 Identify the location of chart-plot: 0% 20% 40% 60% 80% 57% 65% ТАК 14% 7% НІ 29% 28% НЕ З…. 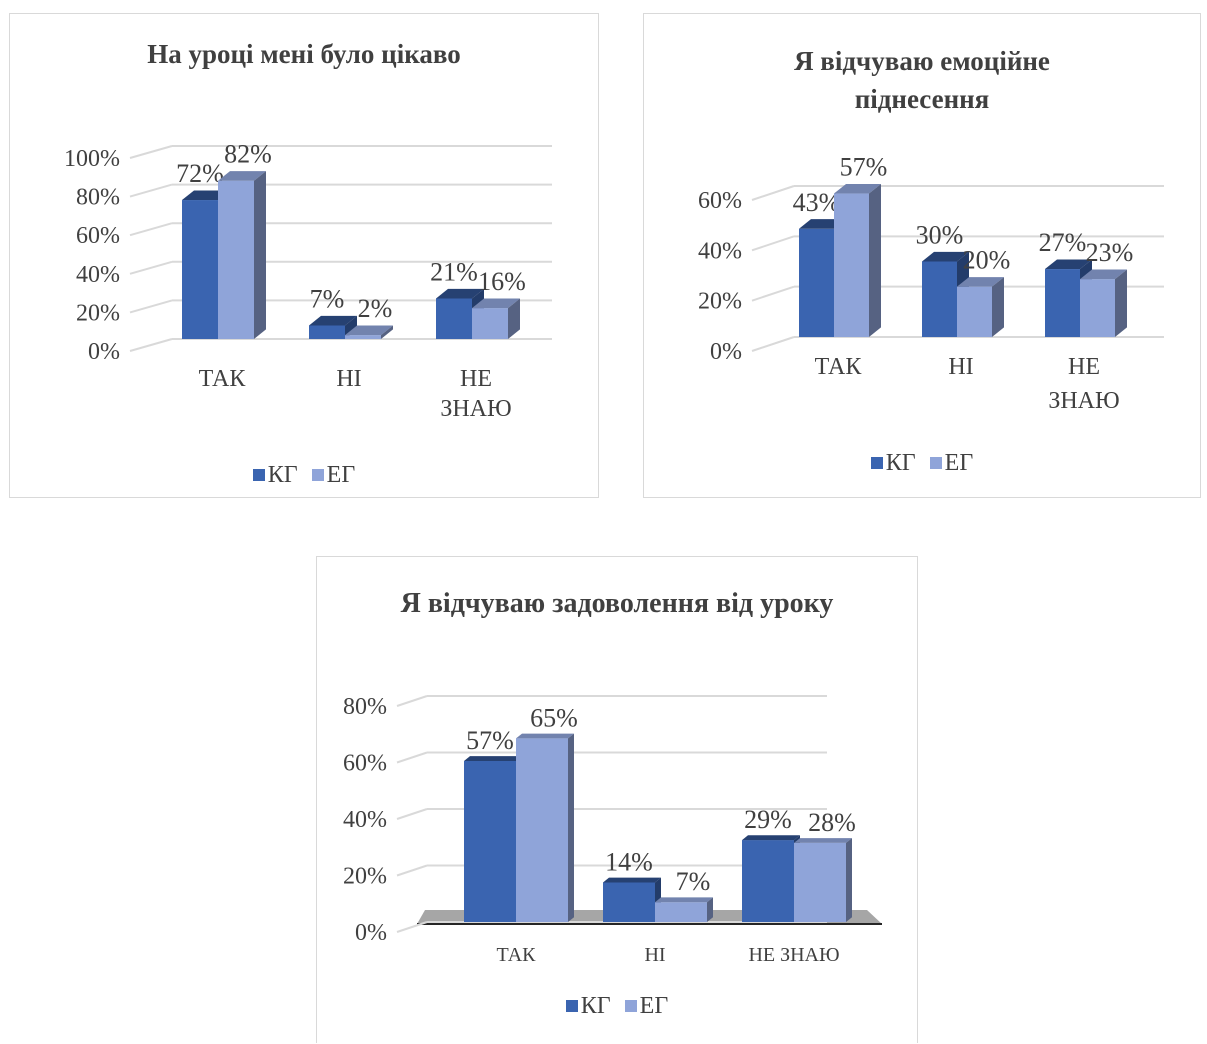
(612, 830).